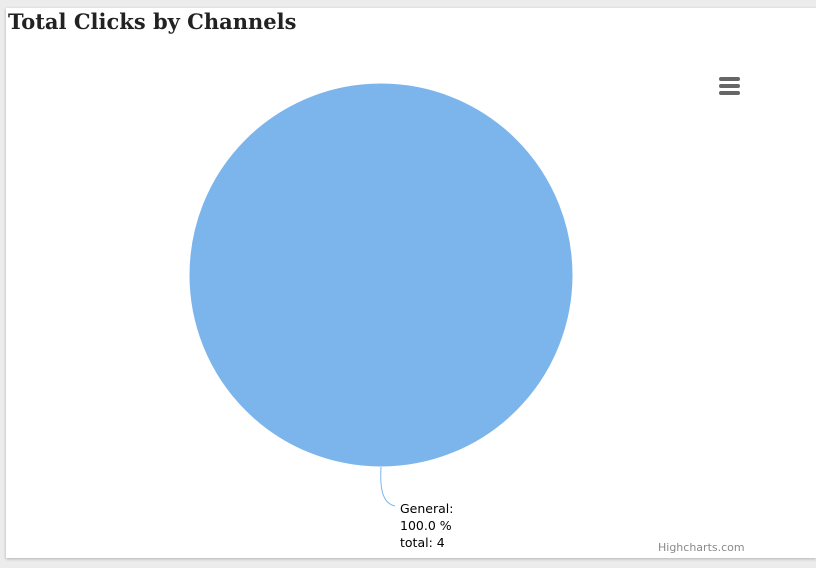 This screenshot has width=816, height=568. Describe the element at coordinates (427, 508) in the screenshot. I see `data-label-name: General:` at that location.